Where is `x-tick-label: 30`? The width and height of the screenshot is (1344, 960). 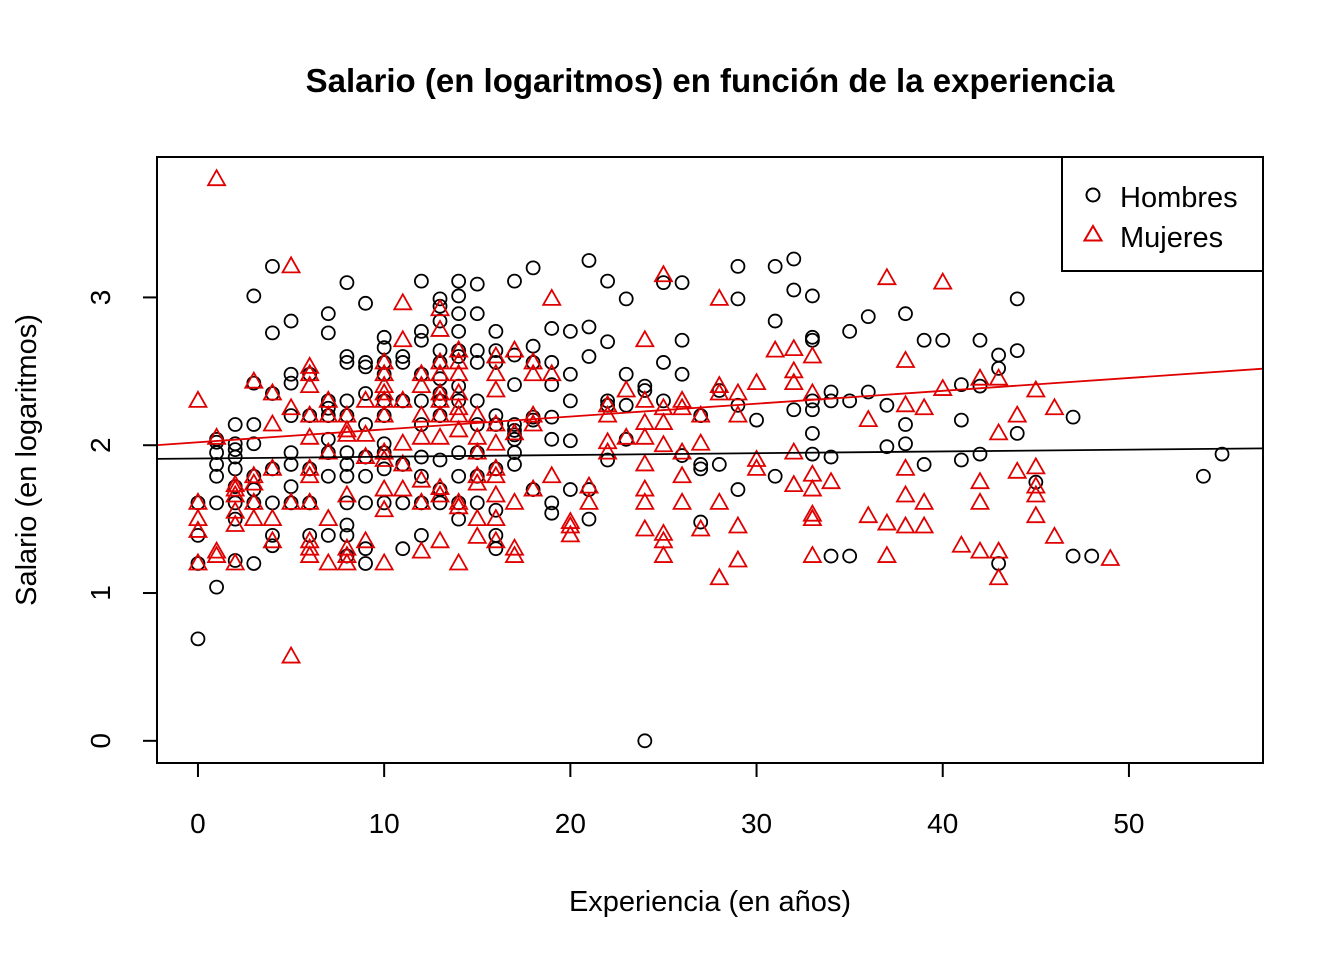 x-tick-label: 30 is located at coordinates (756, 823).